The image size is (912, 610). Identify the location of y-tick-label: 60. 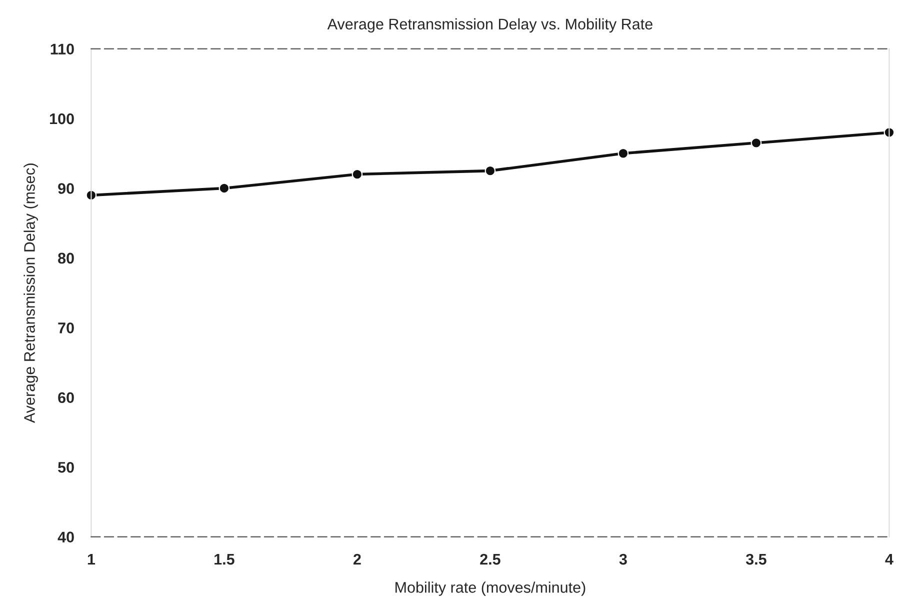
(66, 398).